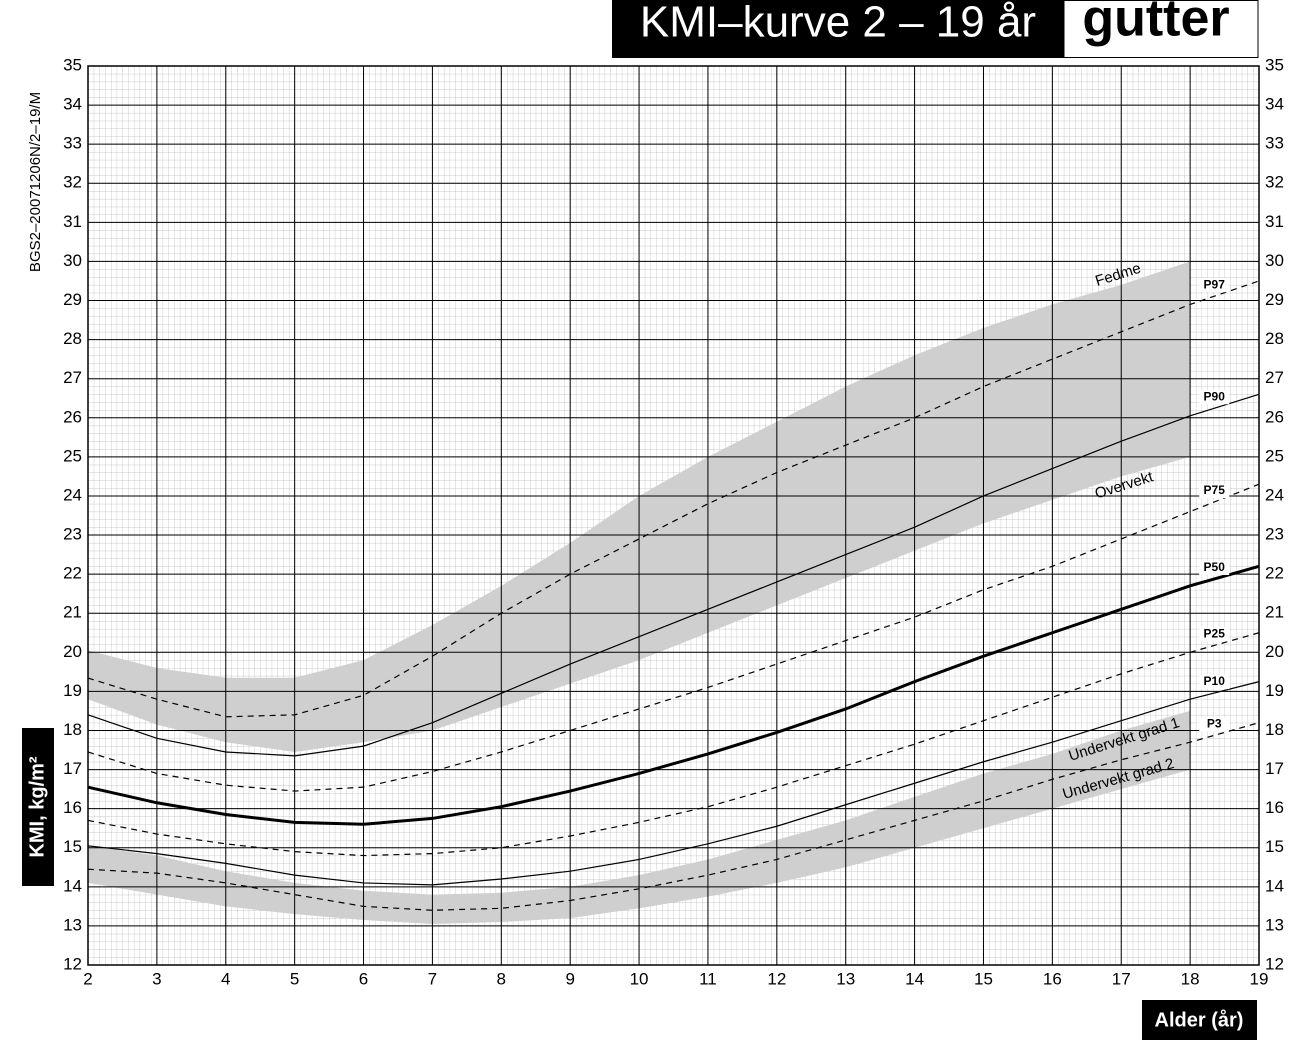  Describe the element at coordinates (1274, 612) in the screenshot. I see `y2-tick-label: 21` at that location.